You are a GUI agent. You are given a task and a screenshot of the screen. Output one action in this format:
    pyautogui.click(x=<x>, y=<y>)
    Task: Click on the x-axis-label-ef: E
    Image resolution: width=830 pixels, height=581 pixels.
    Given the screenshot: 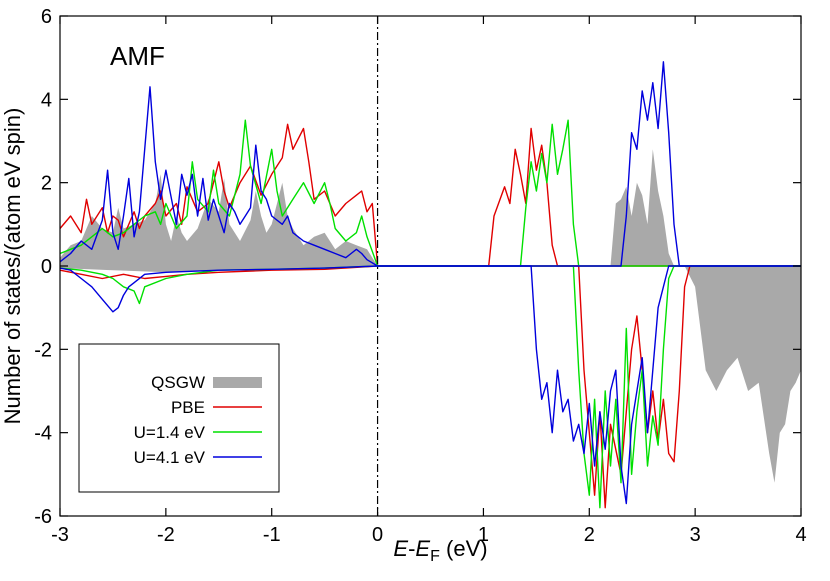 What is the action you would take?
    pyautogui.click(x=422, y=548)
    